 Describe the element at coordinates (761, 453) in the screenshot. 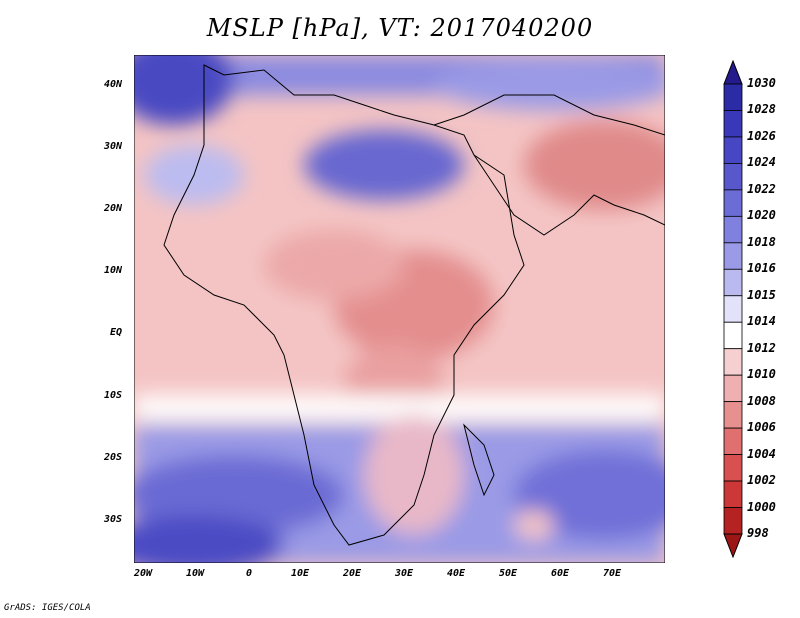

I see `colorbar-label: 1004` at that location.